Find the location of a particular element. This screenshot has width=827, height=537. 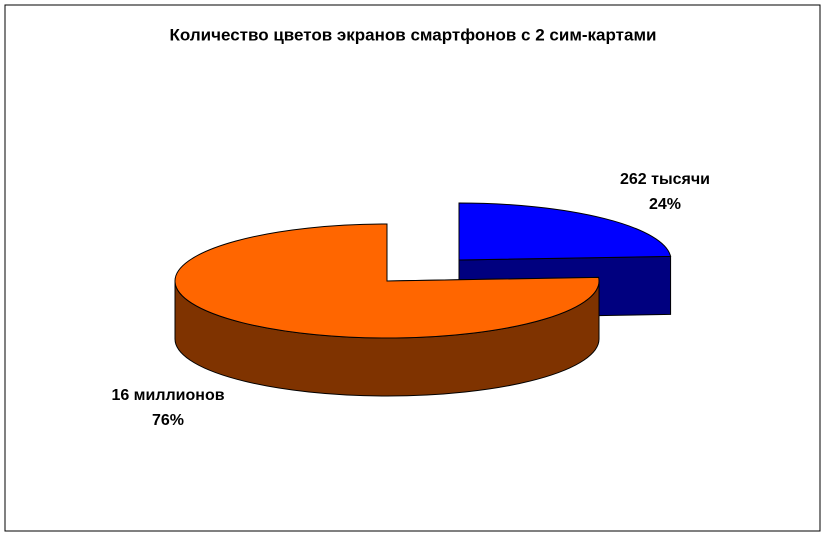

slice-label: 262 тысячи is located at coordinates (665, 179).